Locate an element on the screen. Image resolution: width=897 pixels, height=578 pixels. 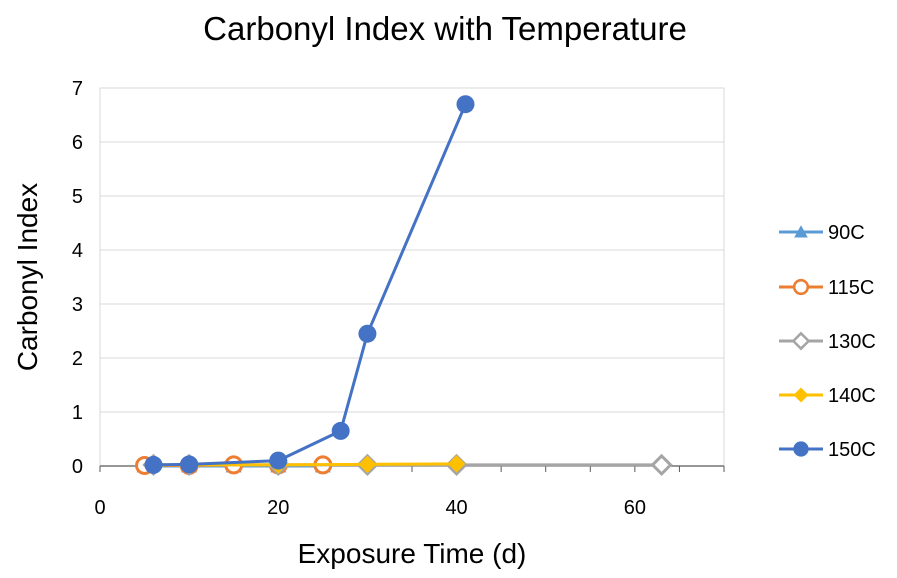
y-tick-label: 2 is located at coordinates (77, 359).